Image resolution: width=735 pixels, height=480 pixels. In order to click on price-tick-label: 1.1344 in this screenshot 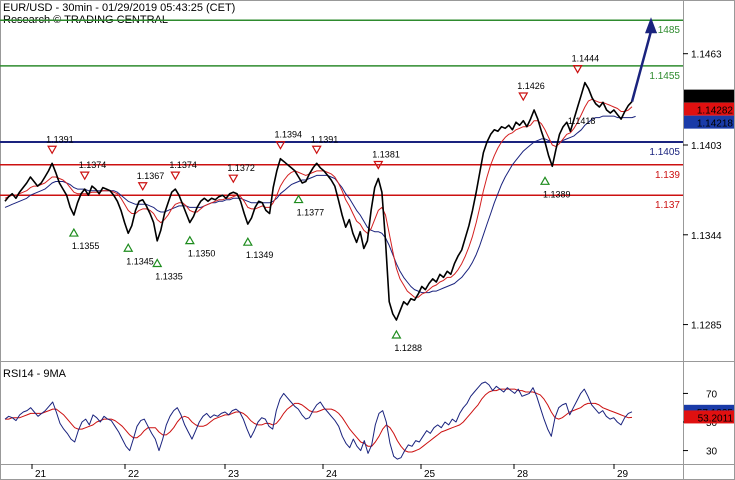, I will do `click(706, 236)`.